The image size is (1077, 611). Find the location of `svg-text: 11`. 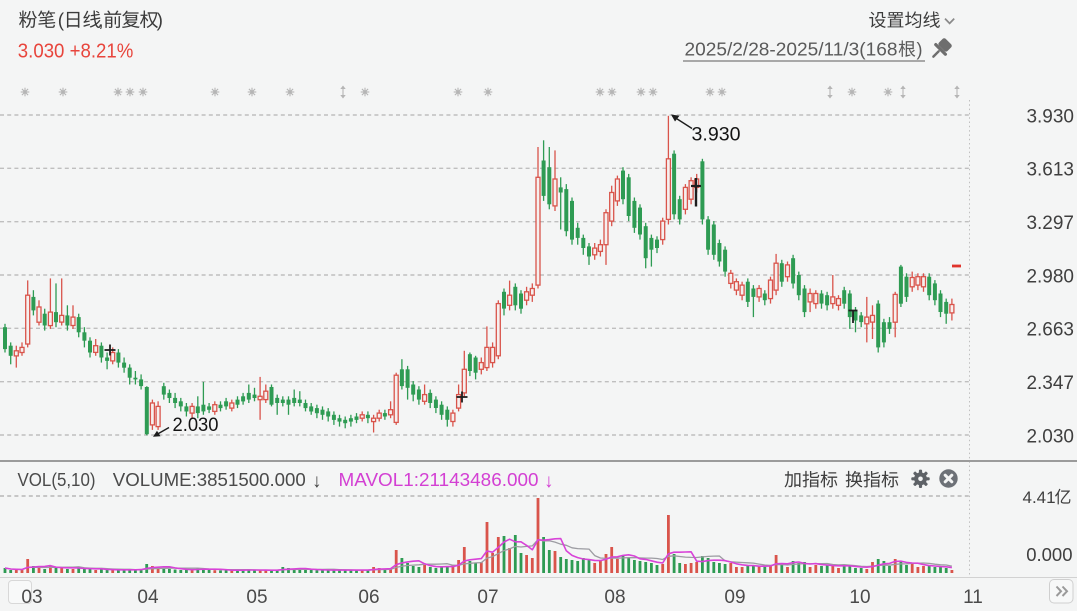

svg-text: 11 is located at coordinates (973, 596).